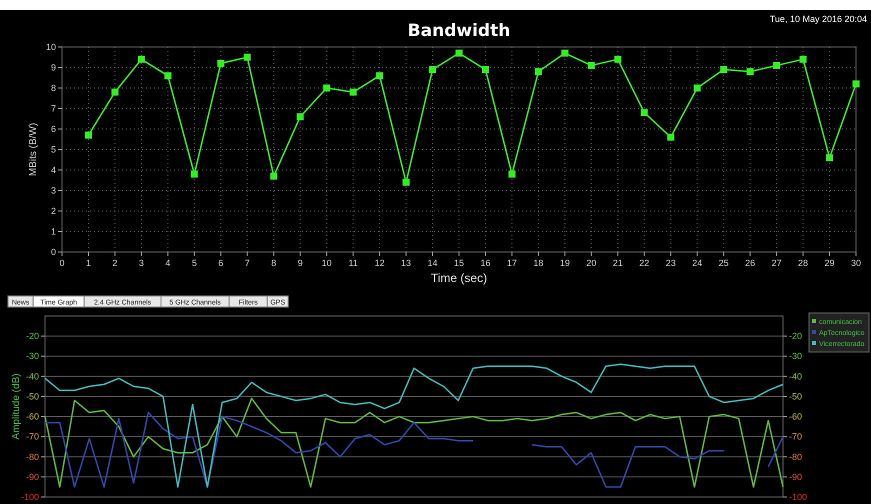 Image resolution: width=871 pixels, height=504 pixels. What do you see at coordinates (327, 263) in the screenshot?
I see `x-tick-label: 10` at bounding box center [327, 263].